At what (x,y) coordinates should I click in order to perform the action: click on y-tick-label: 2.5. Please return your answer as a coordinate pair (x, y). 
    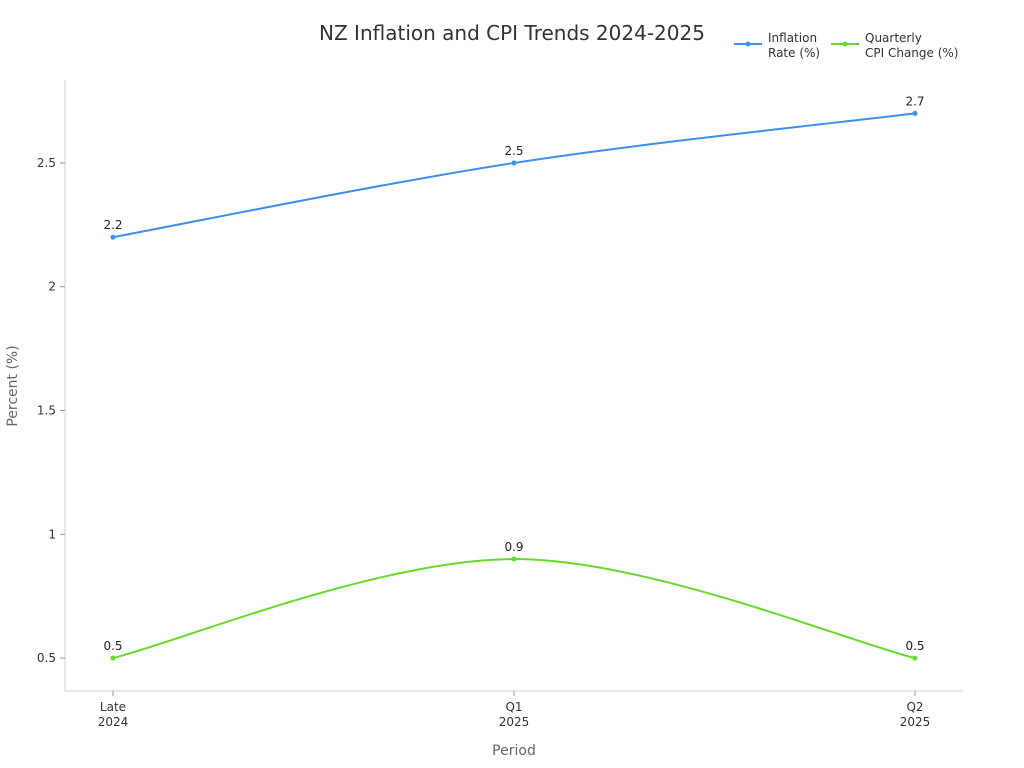
    Looking at the image, I should click on (46, 163).